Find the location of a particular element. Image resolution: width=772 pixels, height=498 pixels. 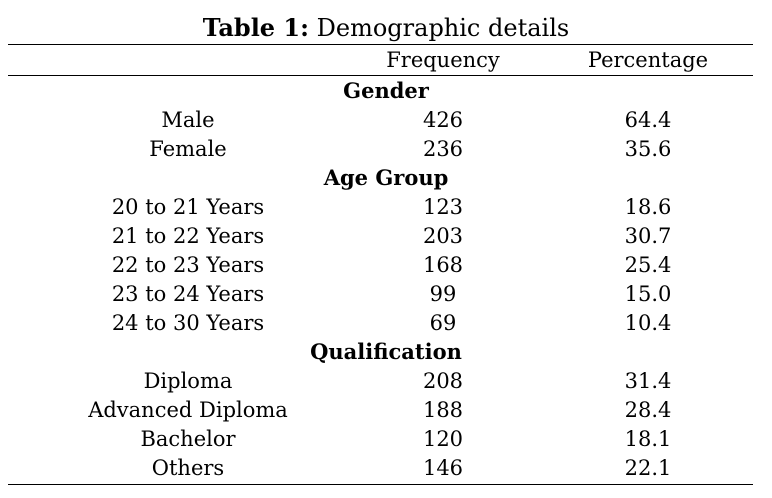

row-frequency: 188 is located at coordinates (443, 410).